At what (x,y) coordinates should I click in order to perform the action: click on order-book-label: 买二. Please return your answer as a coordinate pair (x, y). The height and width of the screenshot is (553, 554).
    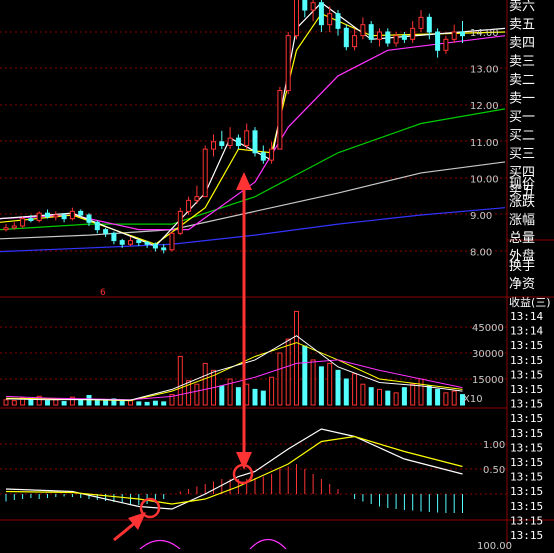
    Looking at the image, I should click on (522, 136).